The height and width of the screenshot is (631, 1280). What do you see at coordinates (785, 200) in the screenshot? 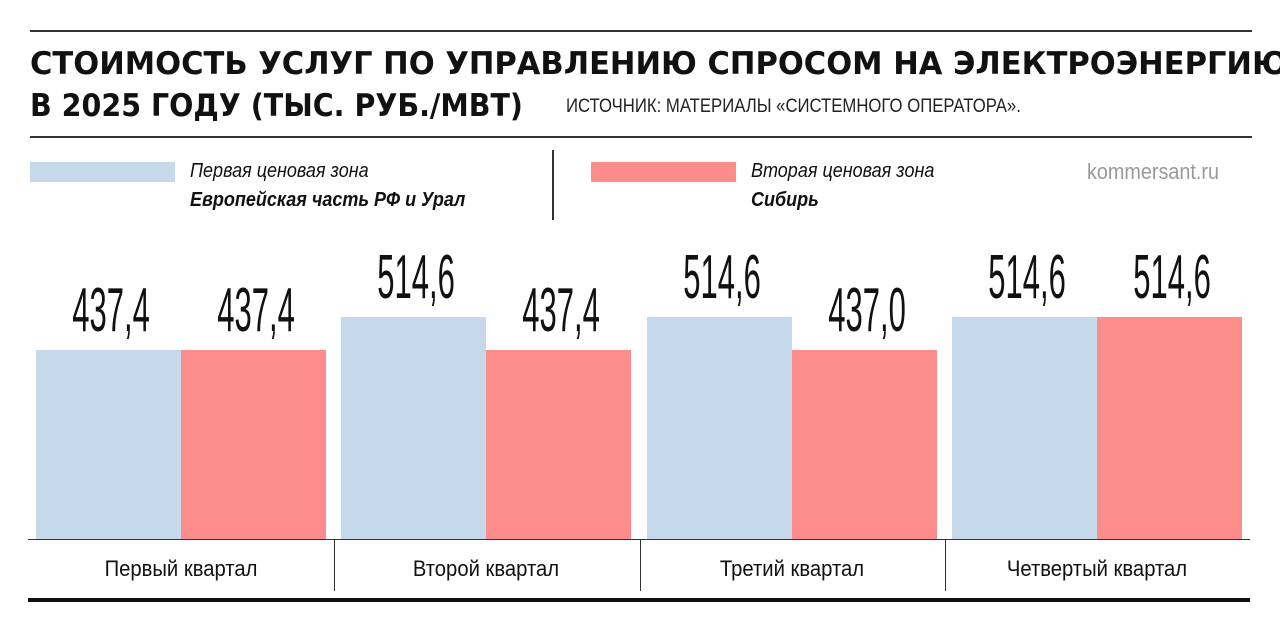
I see `legend-zone2-region: Сибирь` at bounding box center [785, 200].